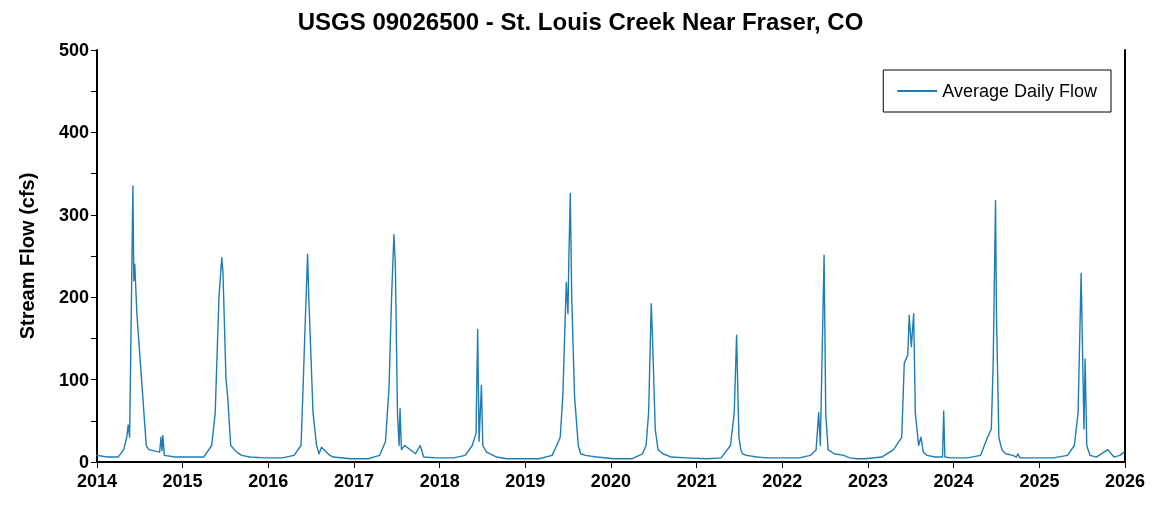 The image size is (1161, 512). I want to click on x-tick-label: 2025, so click(1039, 481).